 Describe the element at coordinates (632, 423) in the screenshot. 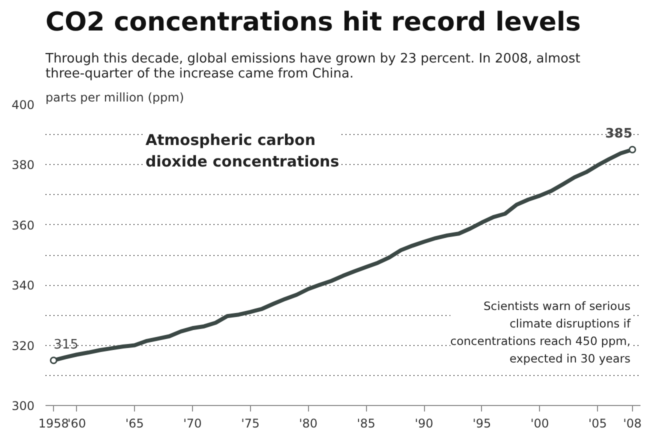

I see `x-tick-label: '08` at that location.